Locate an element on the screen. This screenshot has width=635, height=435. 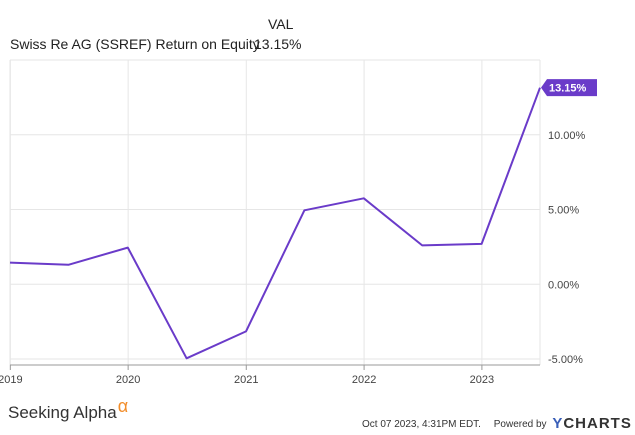
last-value-badge-group: 13.15% is located at coordinates (569, 88).